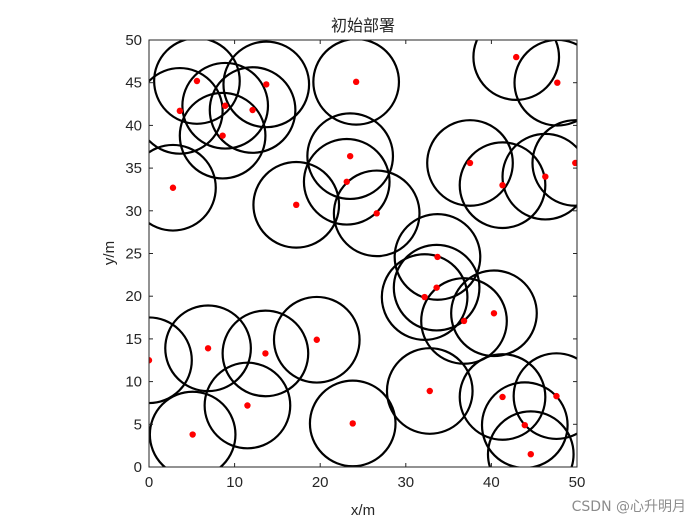  What do you see at coordinates (138, 467) in the screenshot?
I see `y-tick-label-0: 0` at bounding box center [138, 467].